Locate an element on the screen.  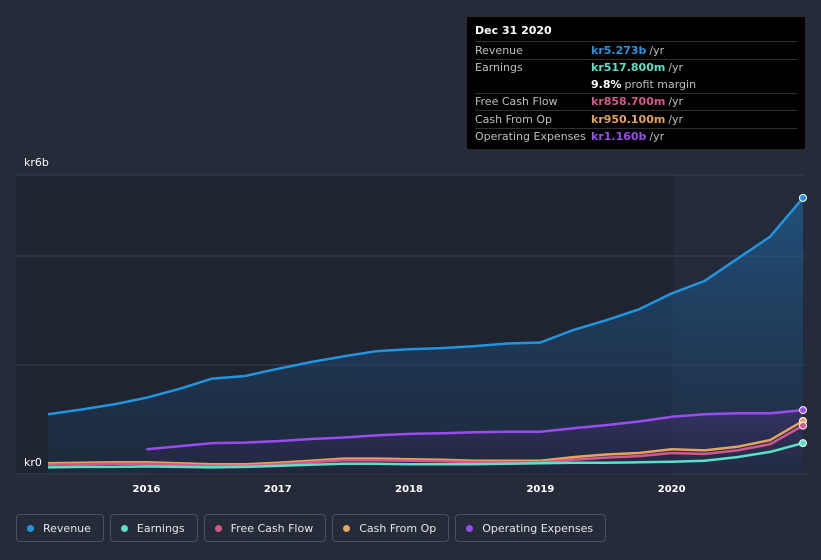
x-tick-label: 2018 is located at coordinates (409, 489).